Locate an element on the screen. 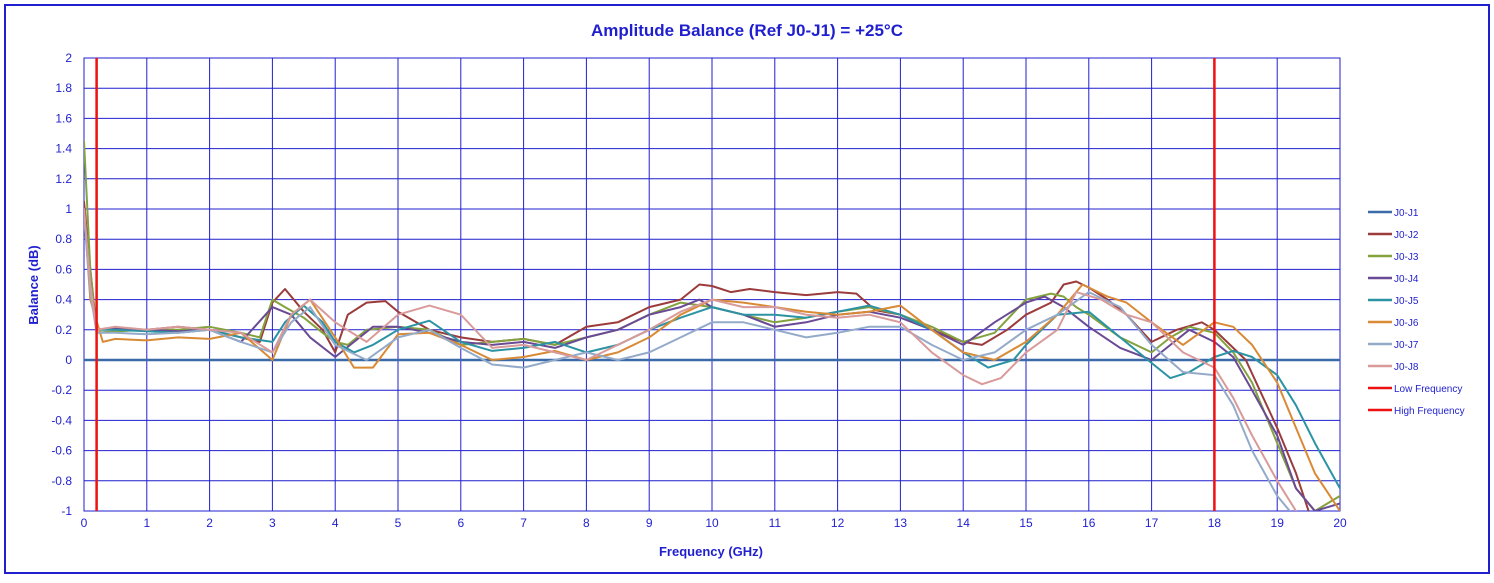 The height and width of the screenshot is (583, 1494). legend-label: J0-J7 is located at coordinates (1406, 345).